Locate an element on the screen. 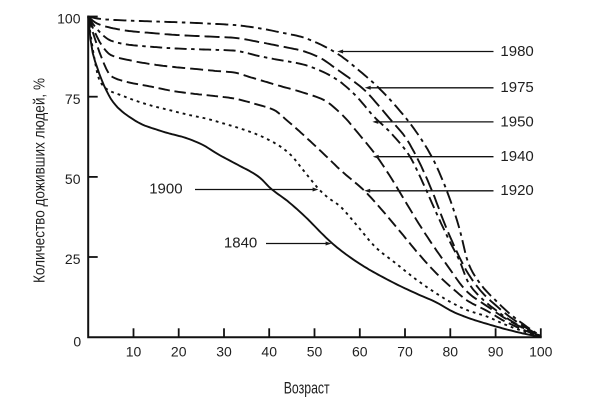 The image size is (600, 405). svg-text: 1840 is located at coordinates (240, 242).